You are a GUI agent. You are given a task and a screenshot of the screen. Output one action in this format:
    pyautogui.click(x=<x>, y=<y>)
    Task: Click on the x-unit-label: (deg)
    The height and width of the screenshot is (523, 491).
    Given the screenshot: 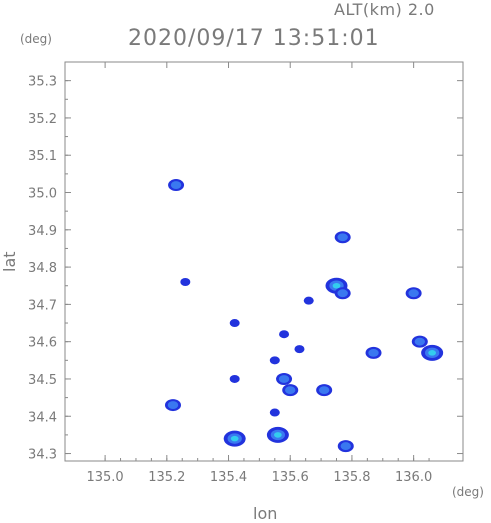 What is the action you would take?
    pyautogui.click(x=468, y=492)
    